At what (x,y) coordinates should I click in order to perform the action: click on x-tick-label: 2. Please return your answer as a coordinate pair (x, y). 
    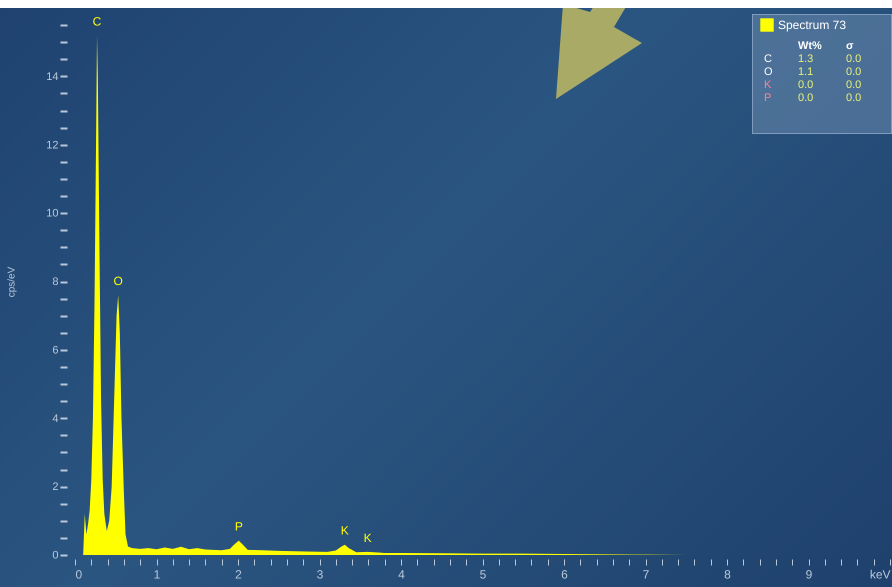
    Looking at the image, I should click on (238, 575).